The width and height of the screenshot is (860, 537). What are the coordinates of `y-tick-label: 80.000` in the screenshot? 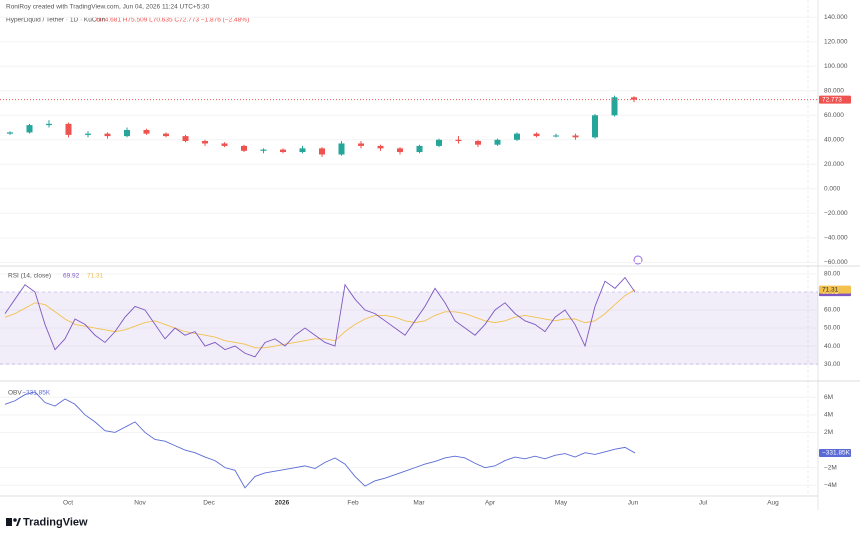 It's located at (834, 90).